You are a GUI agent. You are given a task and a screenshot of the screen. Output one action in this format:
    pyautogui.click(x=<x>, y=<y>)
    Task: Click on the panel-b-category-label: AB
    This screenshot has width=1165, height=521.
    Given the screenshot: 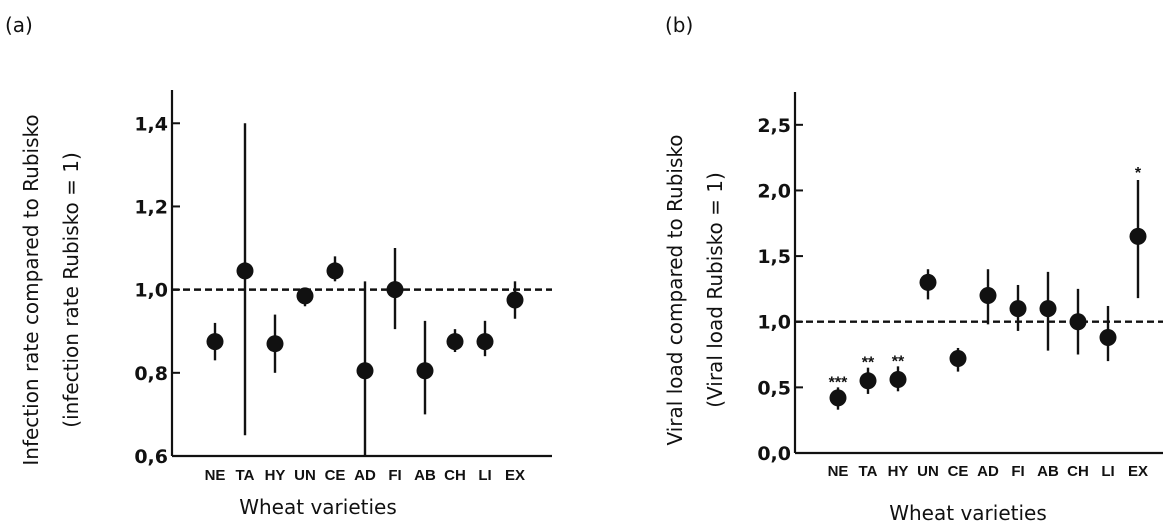 What is the action you would take?
    pyautogui.click(x=1048, y=471)
    